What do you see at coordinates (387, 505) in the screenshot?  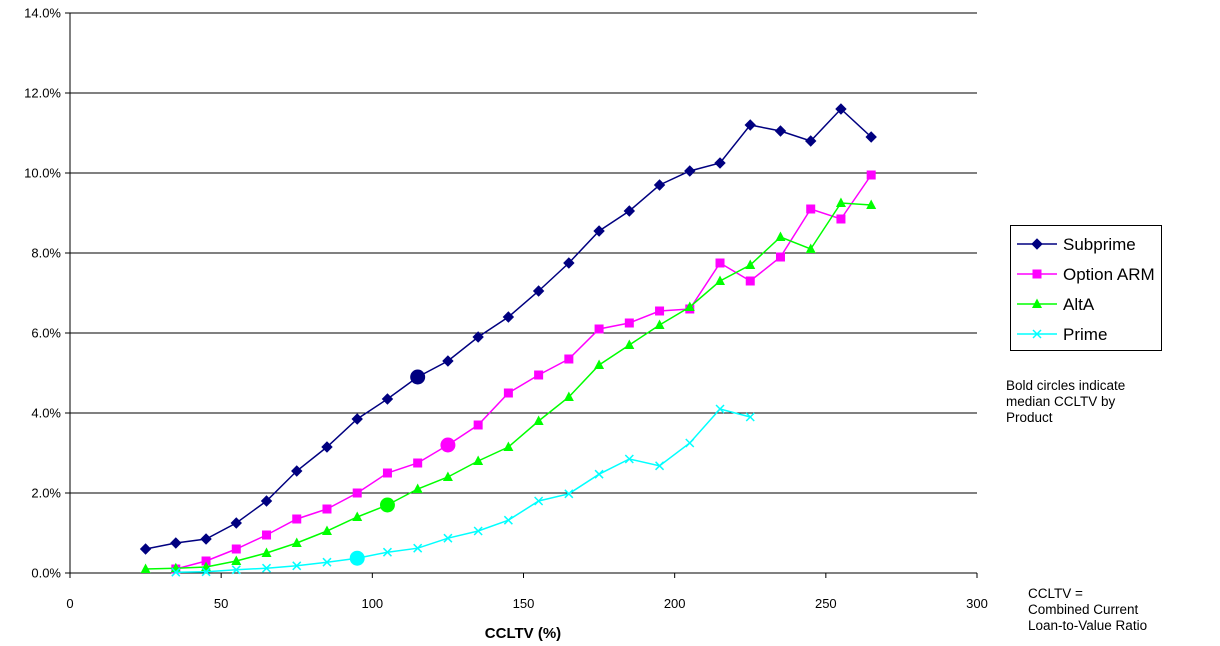 I see `alta-median-circle` at bounding box center [387, 505].